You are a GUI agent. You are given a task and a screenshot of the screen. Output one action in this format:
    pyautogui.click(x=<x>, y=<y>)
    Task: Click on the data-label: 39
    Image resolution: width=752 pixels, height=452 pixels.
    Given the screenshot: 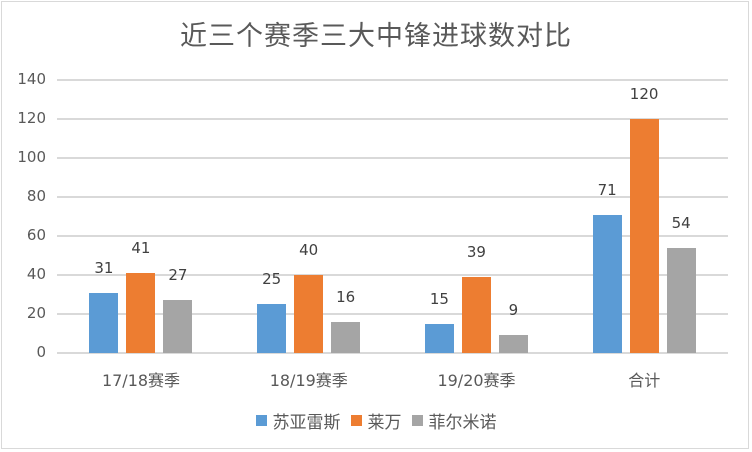 What is the action you would take?
    pyautogui.click(x=476, y=251)
    